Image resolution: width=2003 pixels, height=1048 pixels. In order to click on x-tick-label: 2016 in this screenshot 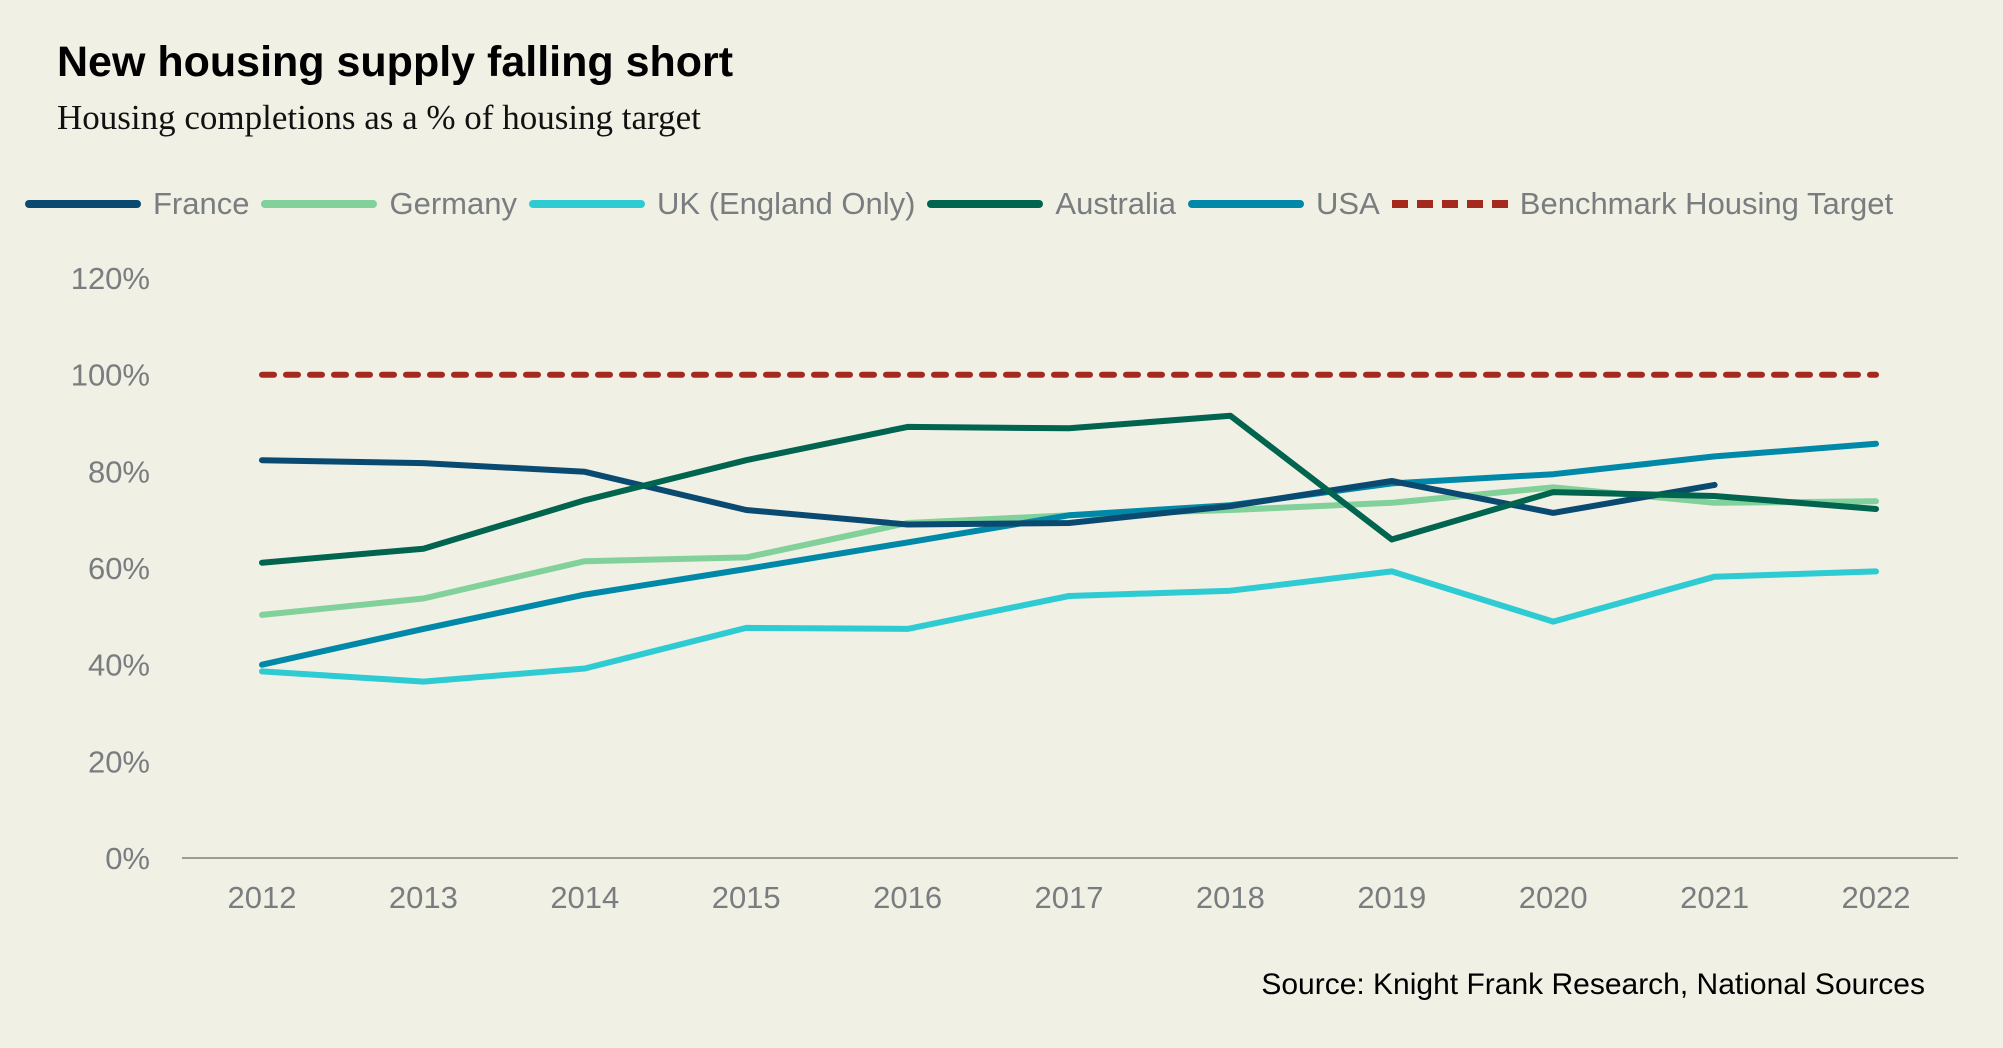, I will do `click(907, 897)`.